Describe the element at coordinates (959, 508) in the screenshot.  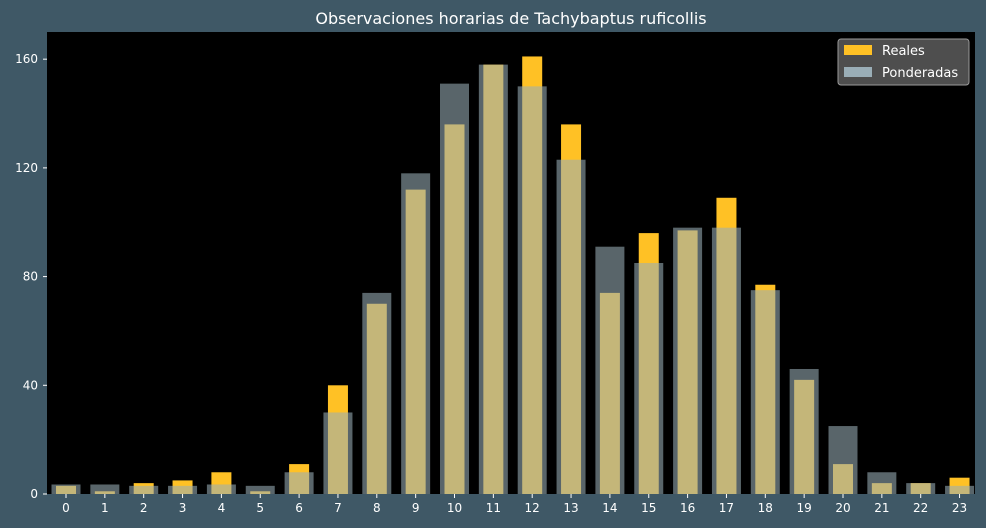
I see `x-tick-label-23: 23` at that location.